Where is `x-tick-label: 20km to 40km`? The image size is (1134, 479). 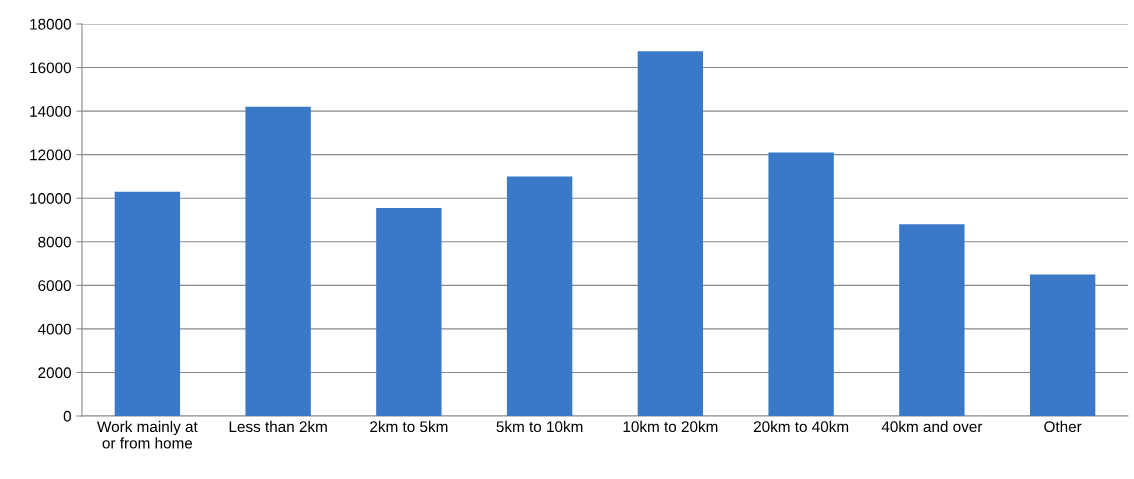 x-tick-label: 20km to 40km is located at coordinates (801, 426).